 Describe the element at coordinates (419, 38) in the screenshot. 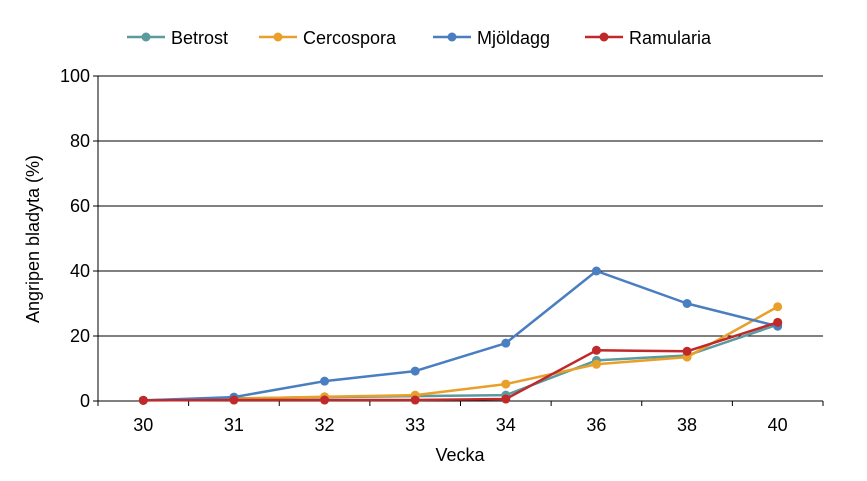

I see `legend: Betrost Cercospora Mjöldagg Ramularia` at that location.